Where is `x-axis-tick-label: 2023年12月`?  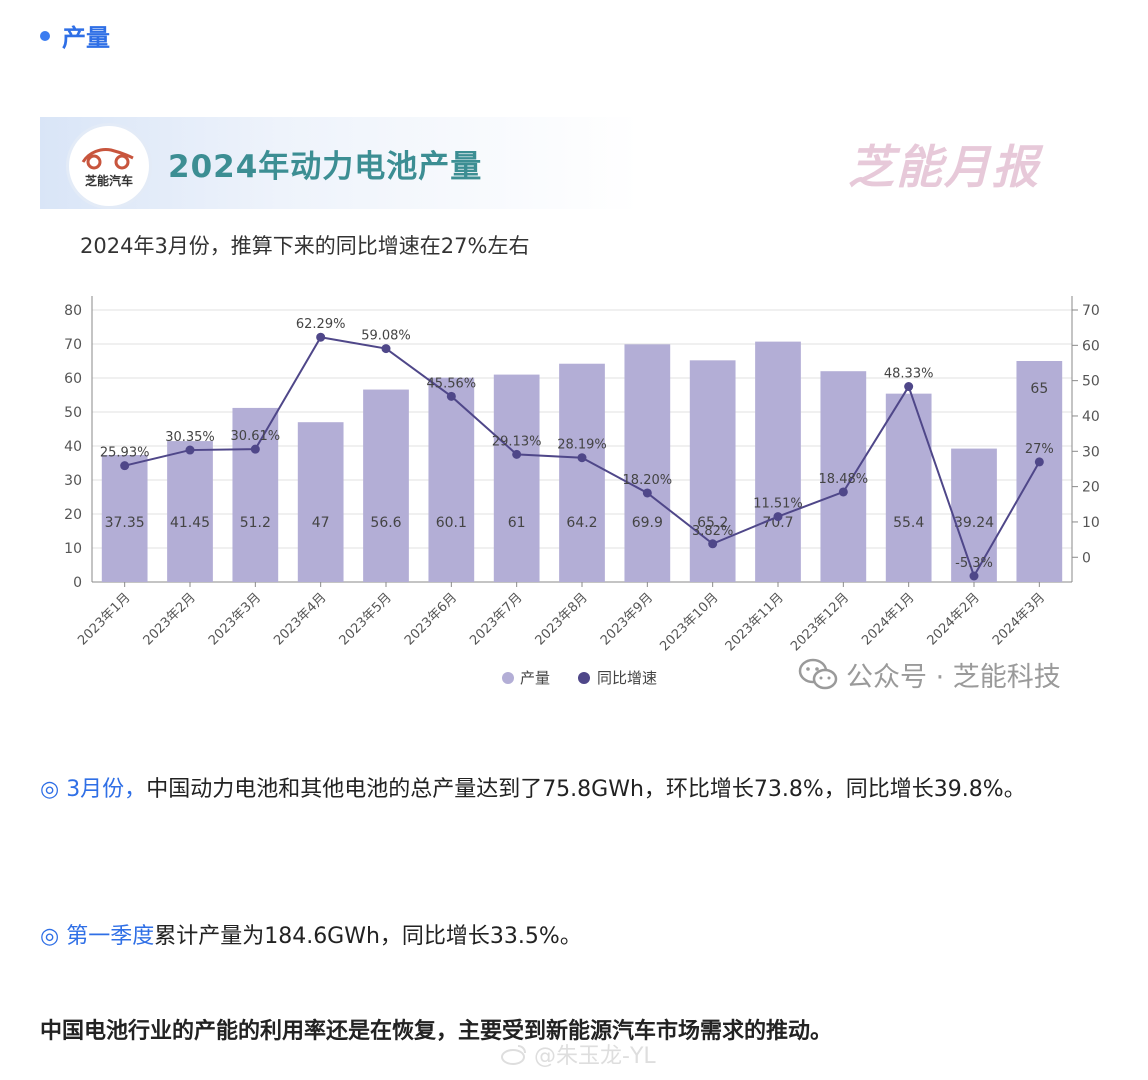
x-axis-tick-label: 2023年12月 is located at coordinates (820, 622).